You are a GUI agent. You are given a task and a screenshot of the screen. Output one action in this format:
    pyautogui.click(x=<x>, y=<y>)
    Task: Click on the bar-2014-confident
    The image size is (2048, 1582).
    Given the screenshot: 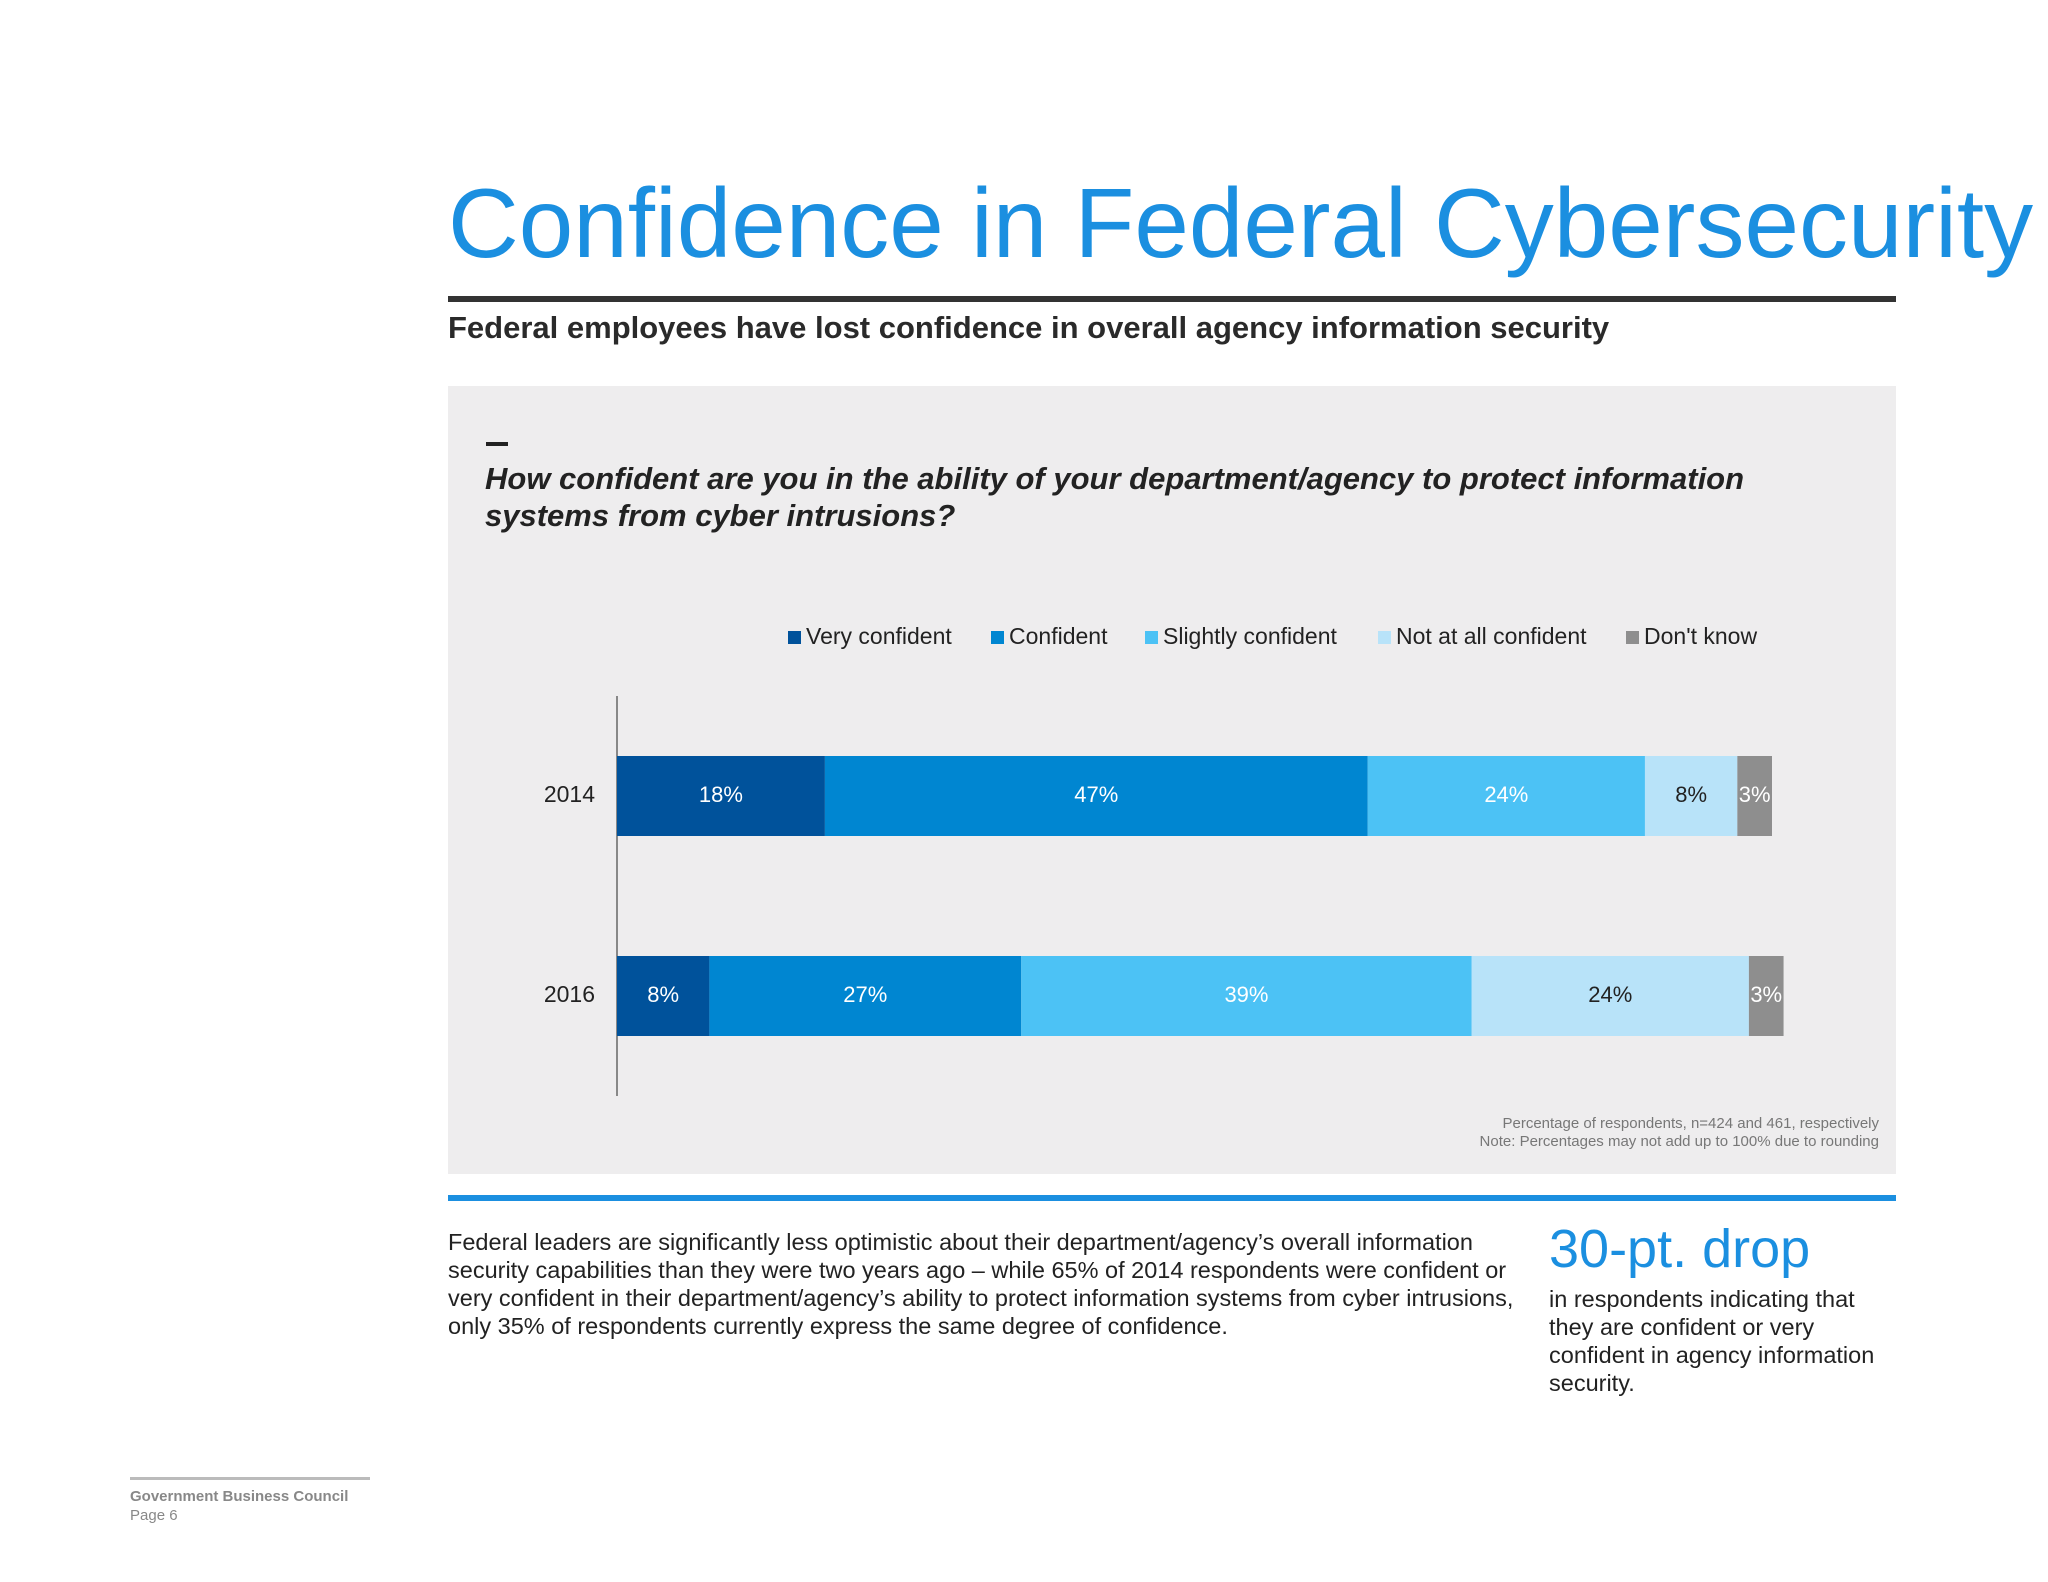 What is the action you would take?
    pyautogui.click(x=1096, y=796)
    